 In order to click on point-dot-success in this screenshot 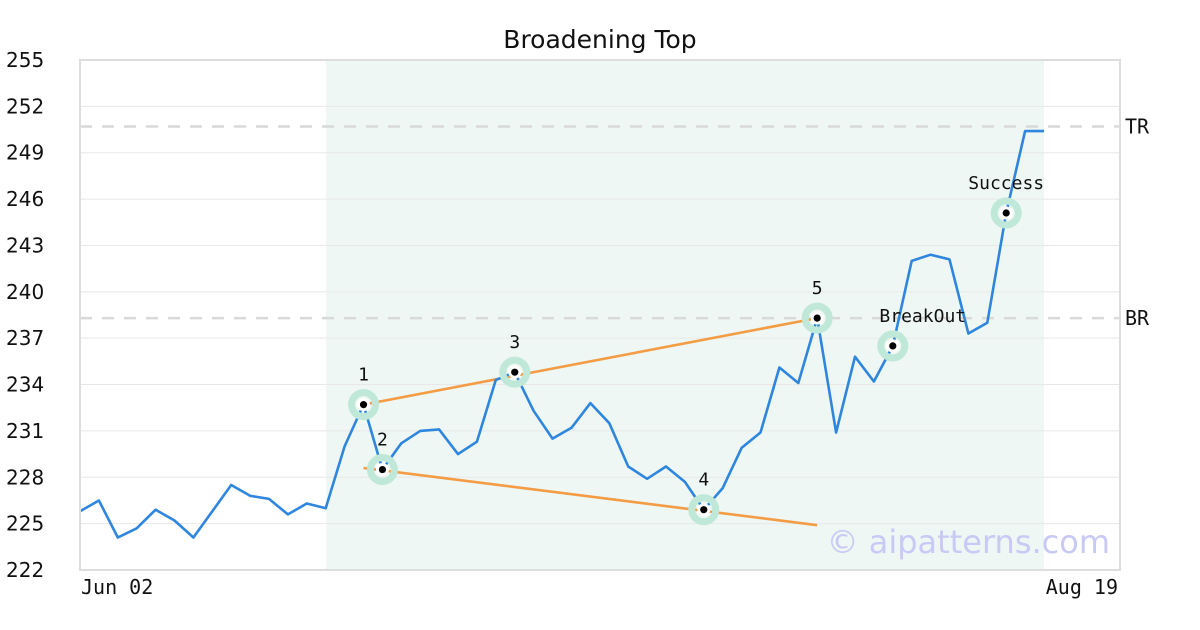, I will do `click(1006, 213)`.